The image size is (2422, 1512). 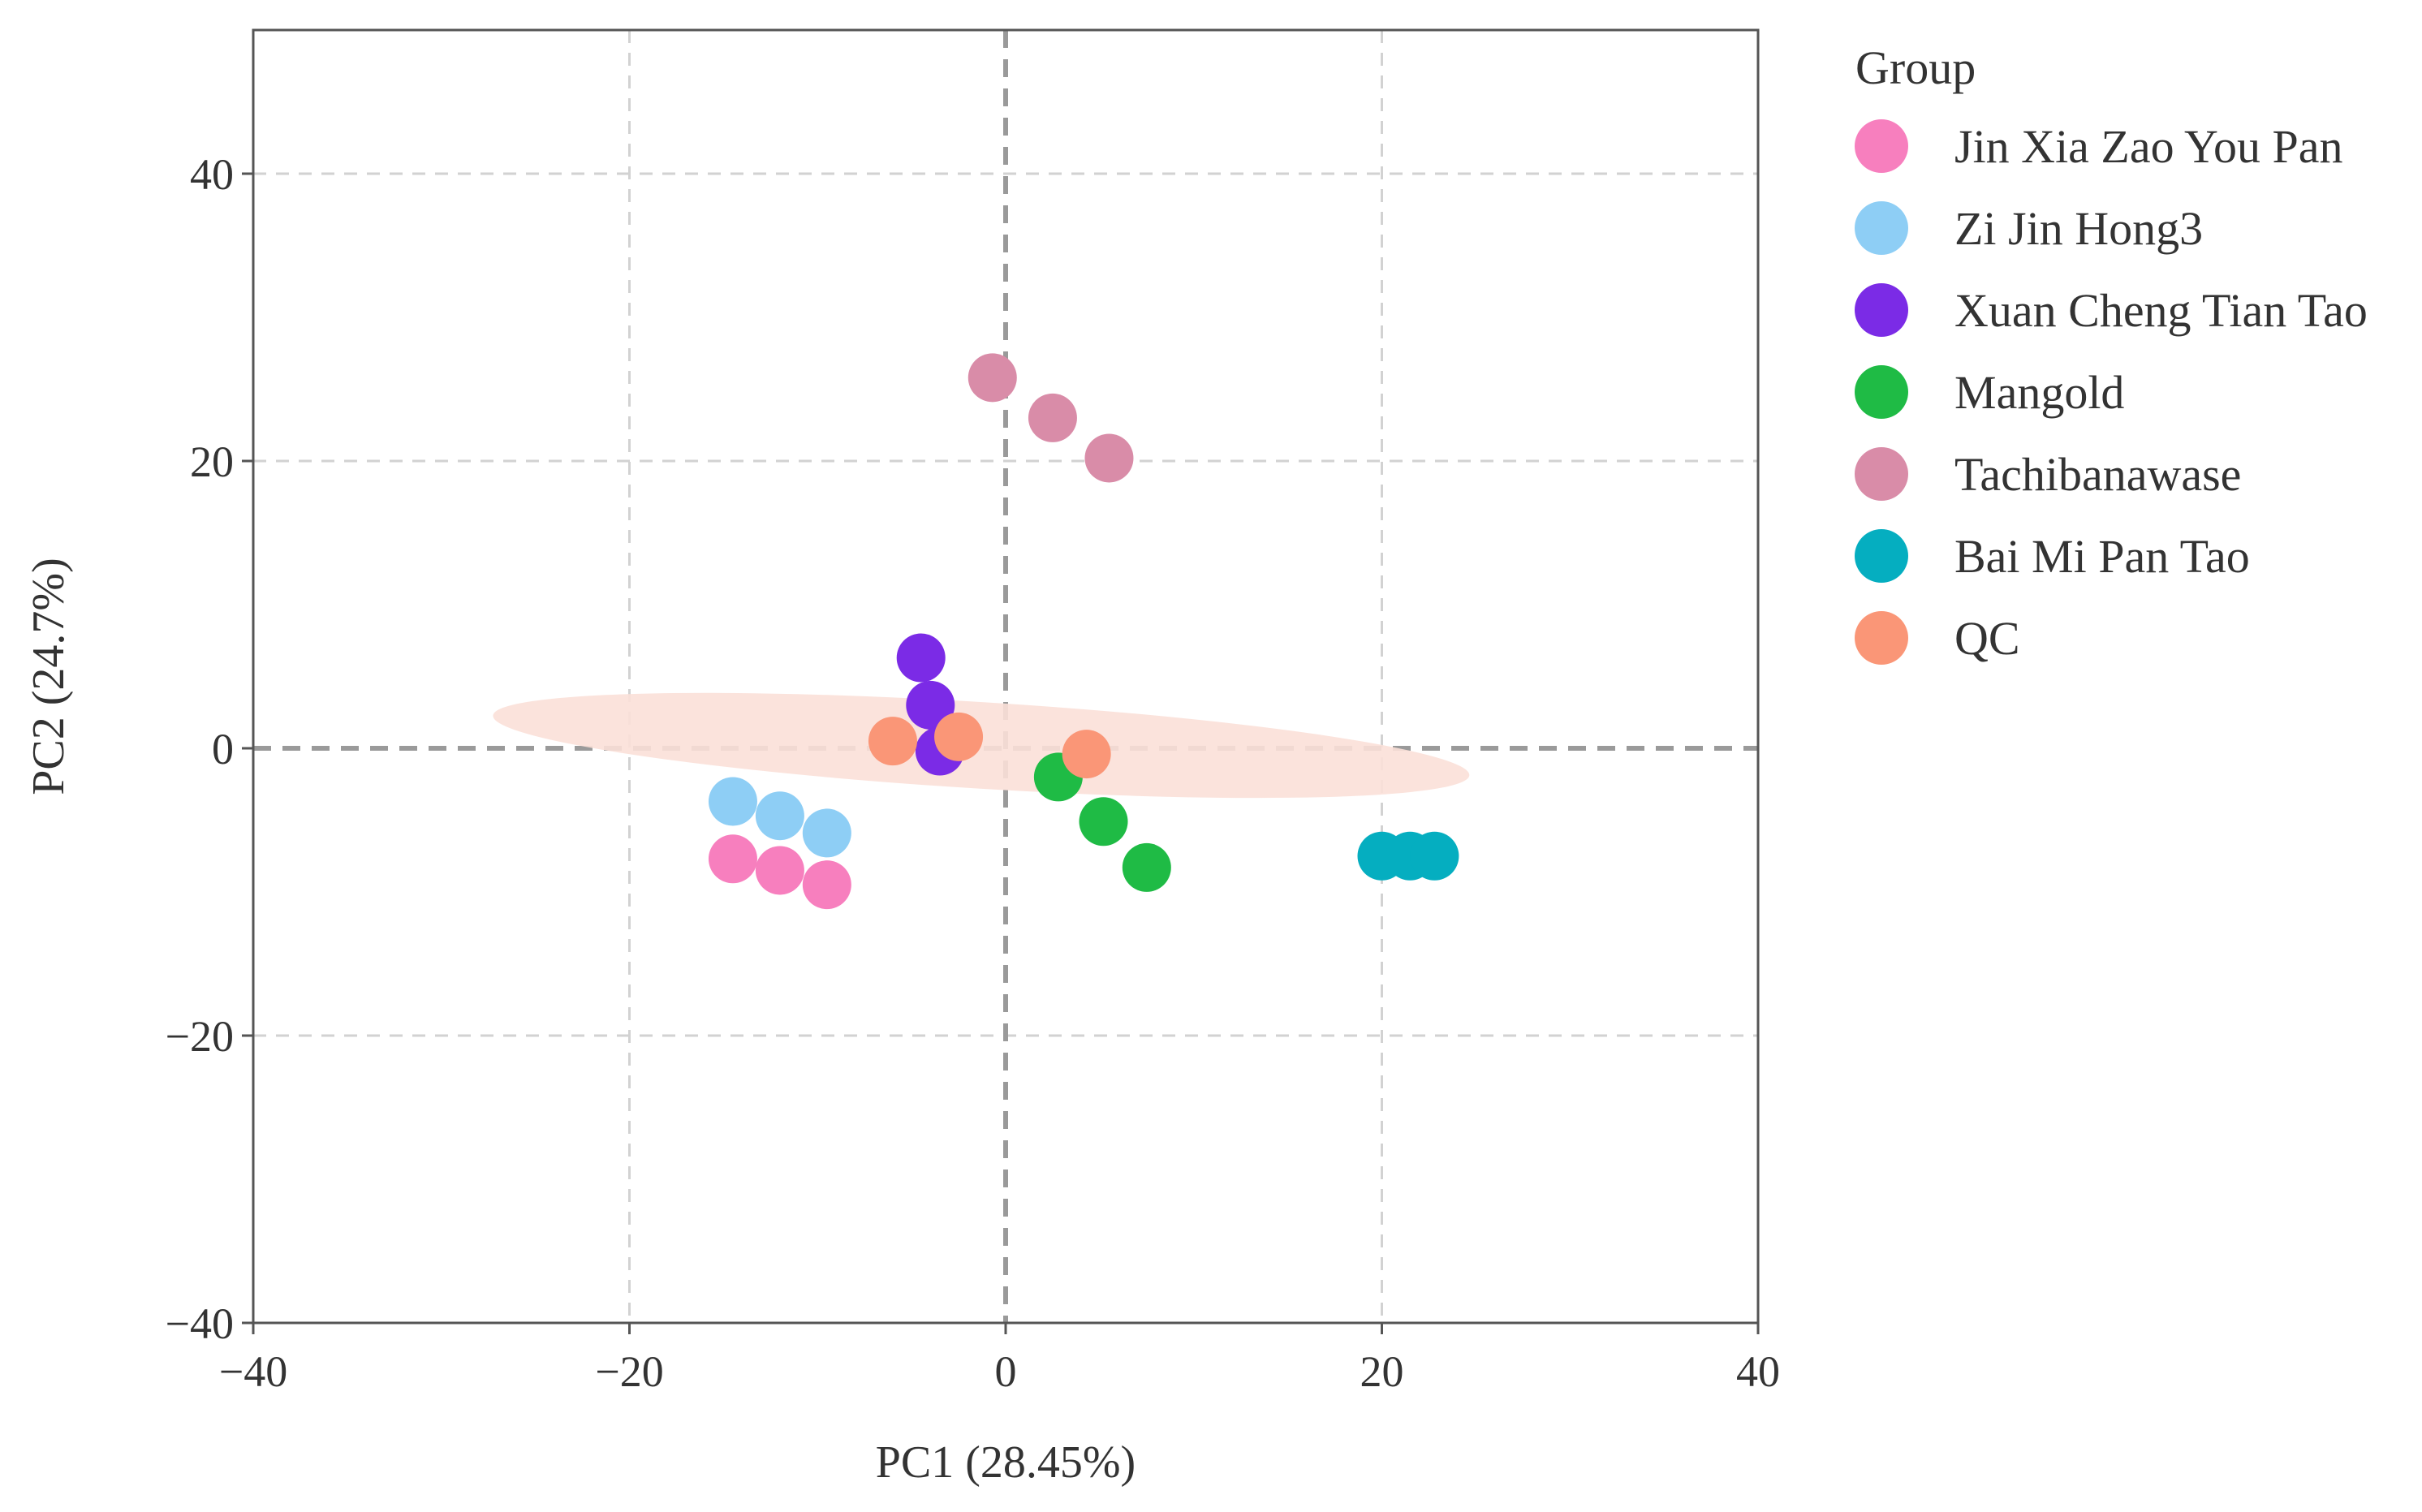 I want to click on legend-swatch-mangold, so click(x=1882, y=392).